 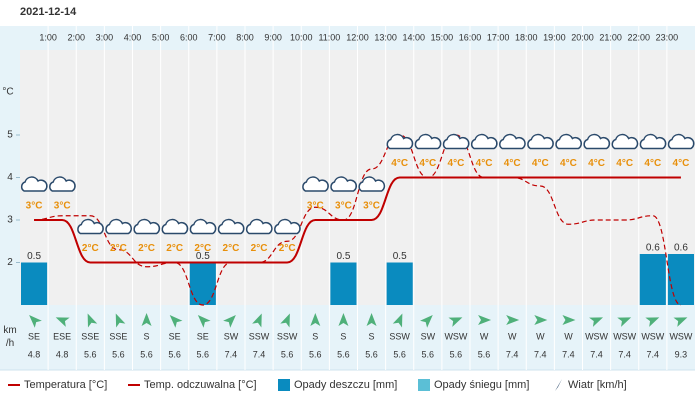 What do you see at coordinates (597, 385) in the screenshot?
I see `legend-label: Wiatr [km/h]` at bounding box center [597, 385].